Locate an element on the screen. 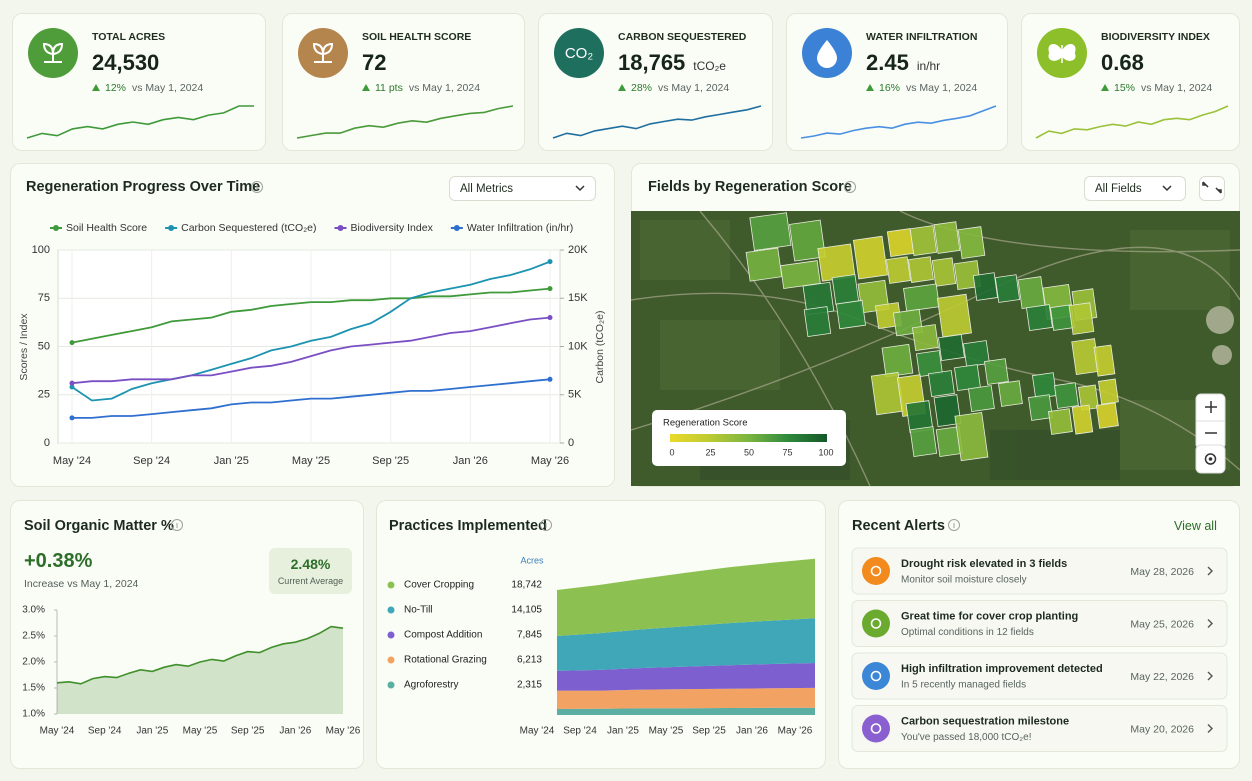 The width and height of the screenshot is (1252, 781). view-all-link: View all is located at coordinates (1195, 526).